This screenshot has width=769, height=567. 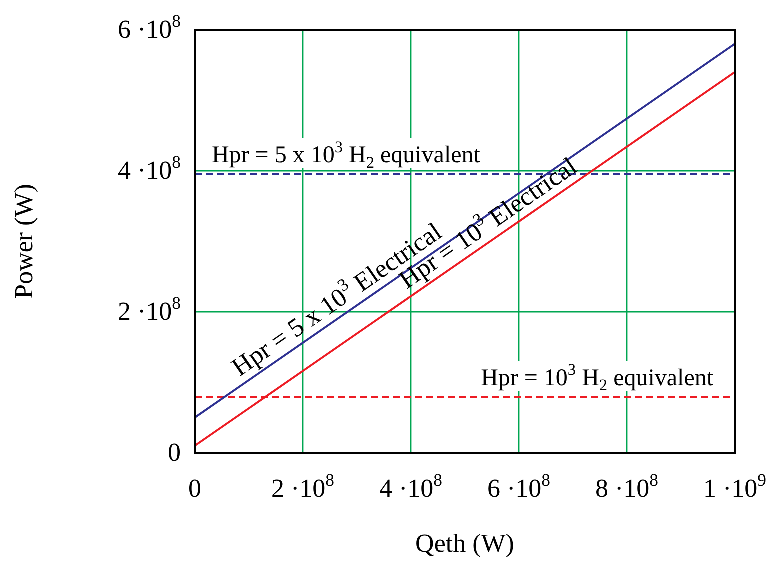 I want to click on y-axis-title: Power (W), so click(x=23, y=241).